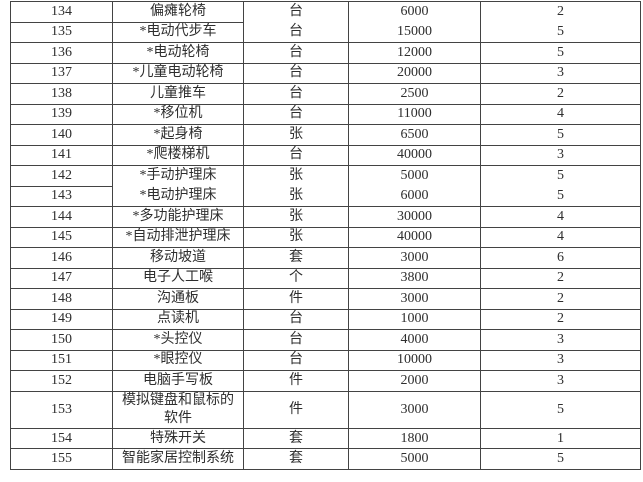  Describe the element at coordinates (61, 237) in the screenshot. I see `cell-row-number: 145` at that location.